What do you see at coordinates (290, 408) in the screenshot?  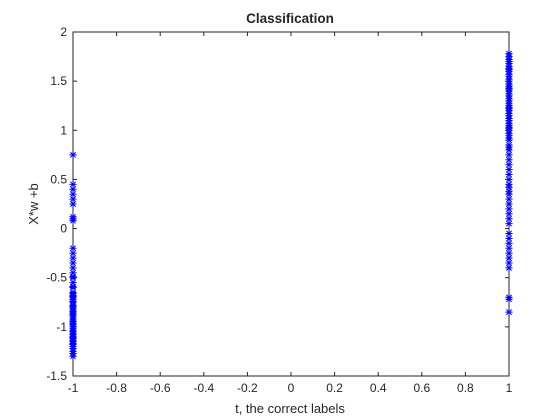 I see `x-axis-label: t, the correct labels` at bounding box center [290, 408].